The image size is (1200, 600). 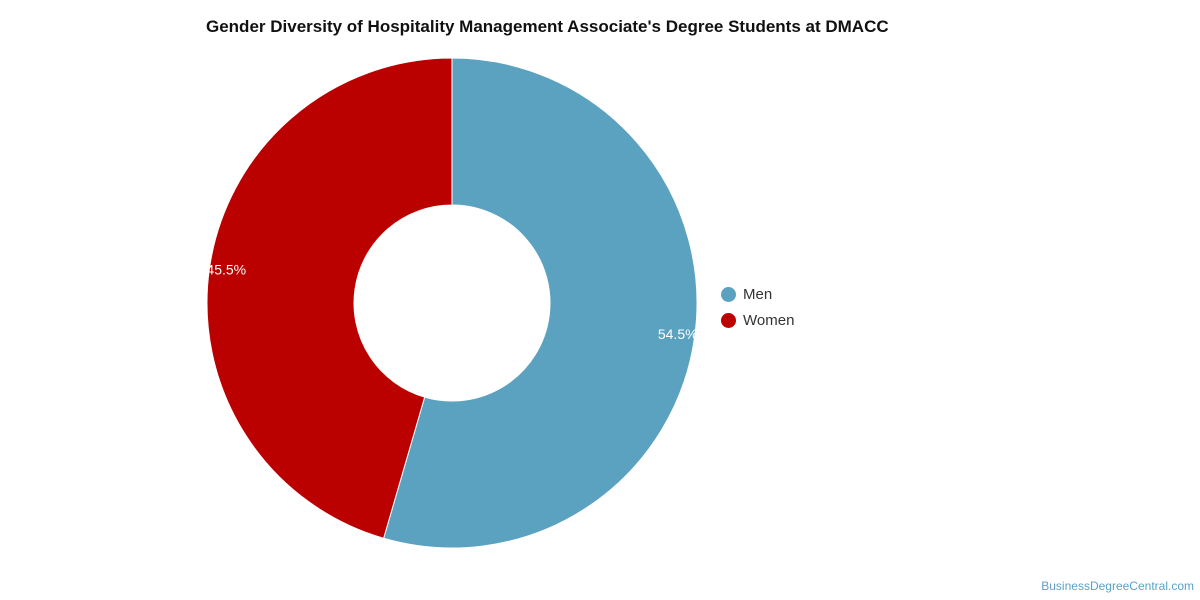 What do you see at coordinates (728, 320) in the screenshot?
I see `legend-swatch-women` at bounding box center [728, 320].